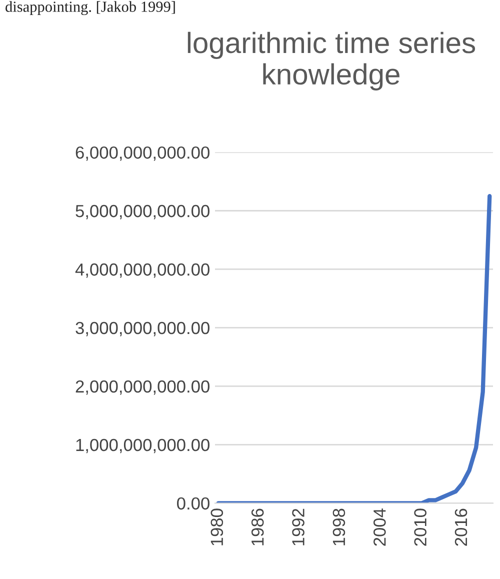 This screenshot has height=579, width=500. I want to click on chart-title: logarithmic time series knowledge, so click(332, 61).